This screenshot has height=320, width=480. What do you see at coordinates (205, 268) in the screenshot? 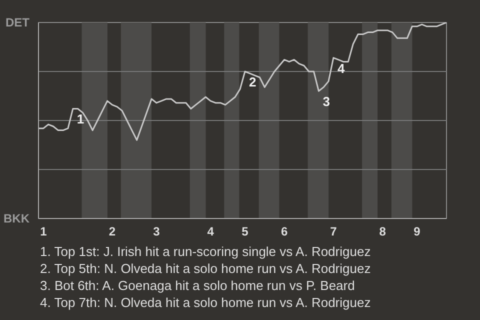
I see `text: 2. Top 5th: N. Olveda hit a solo home run vs A. Rodriguez` at bounding box center [205, 268].